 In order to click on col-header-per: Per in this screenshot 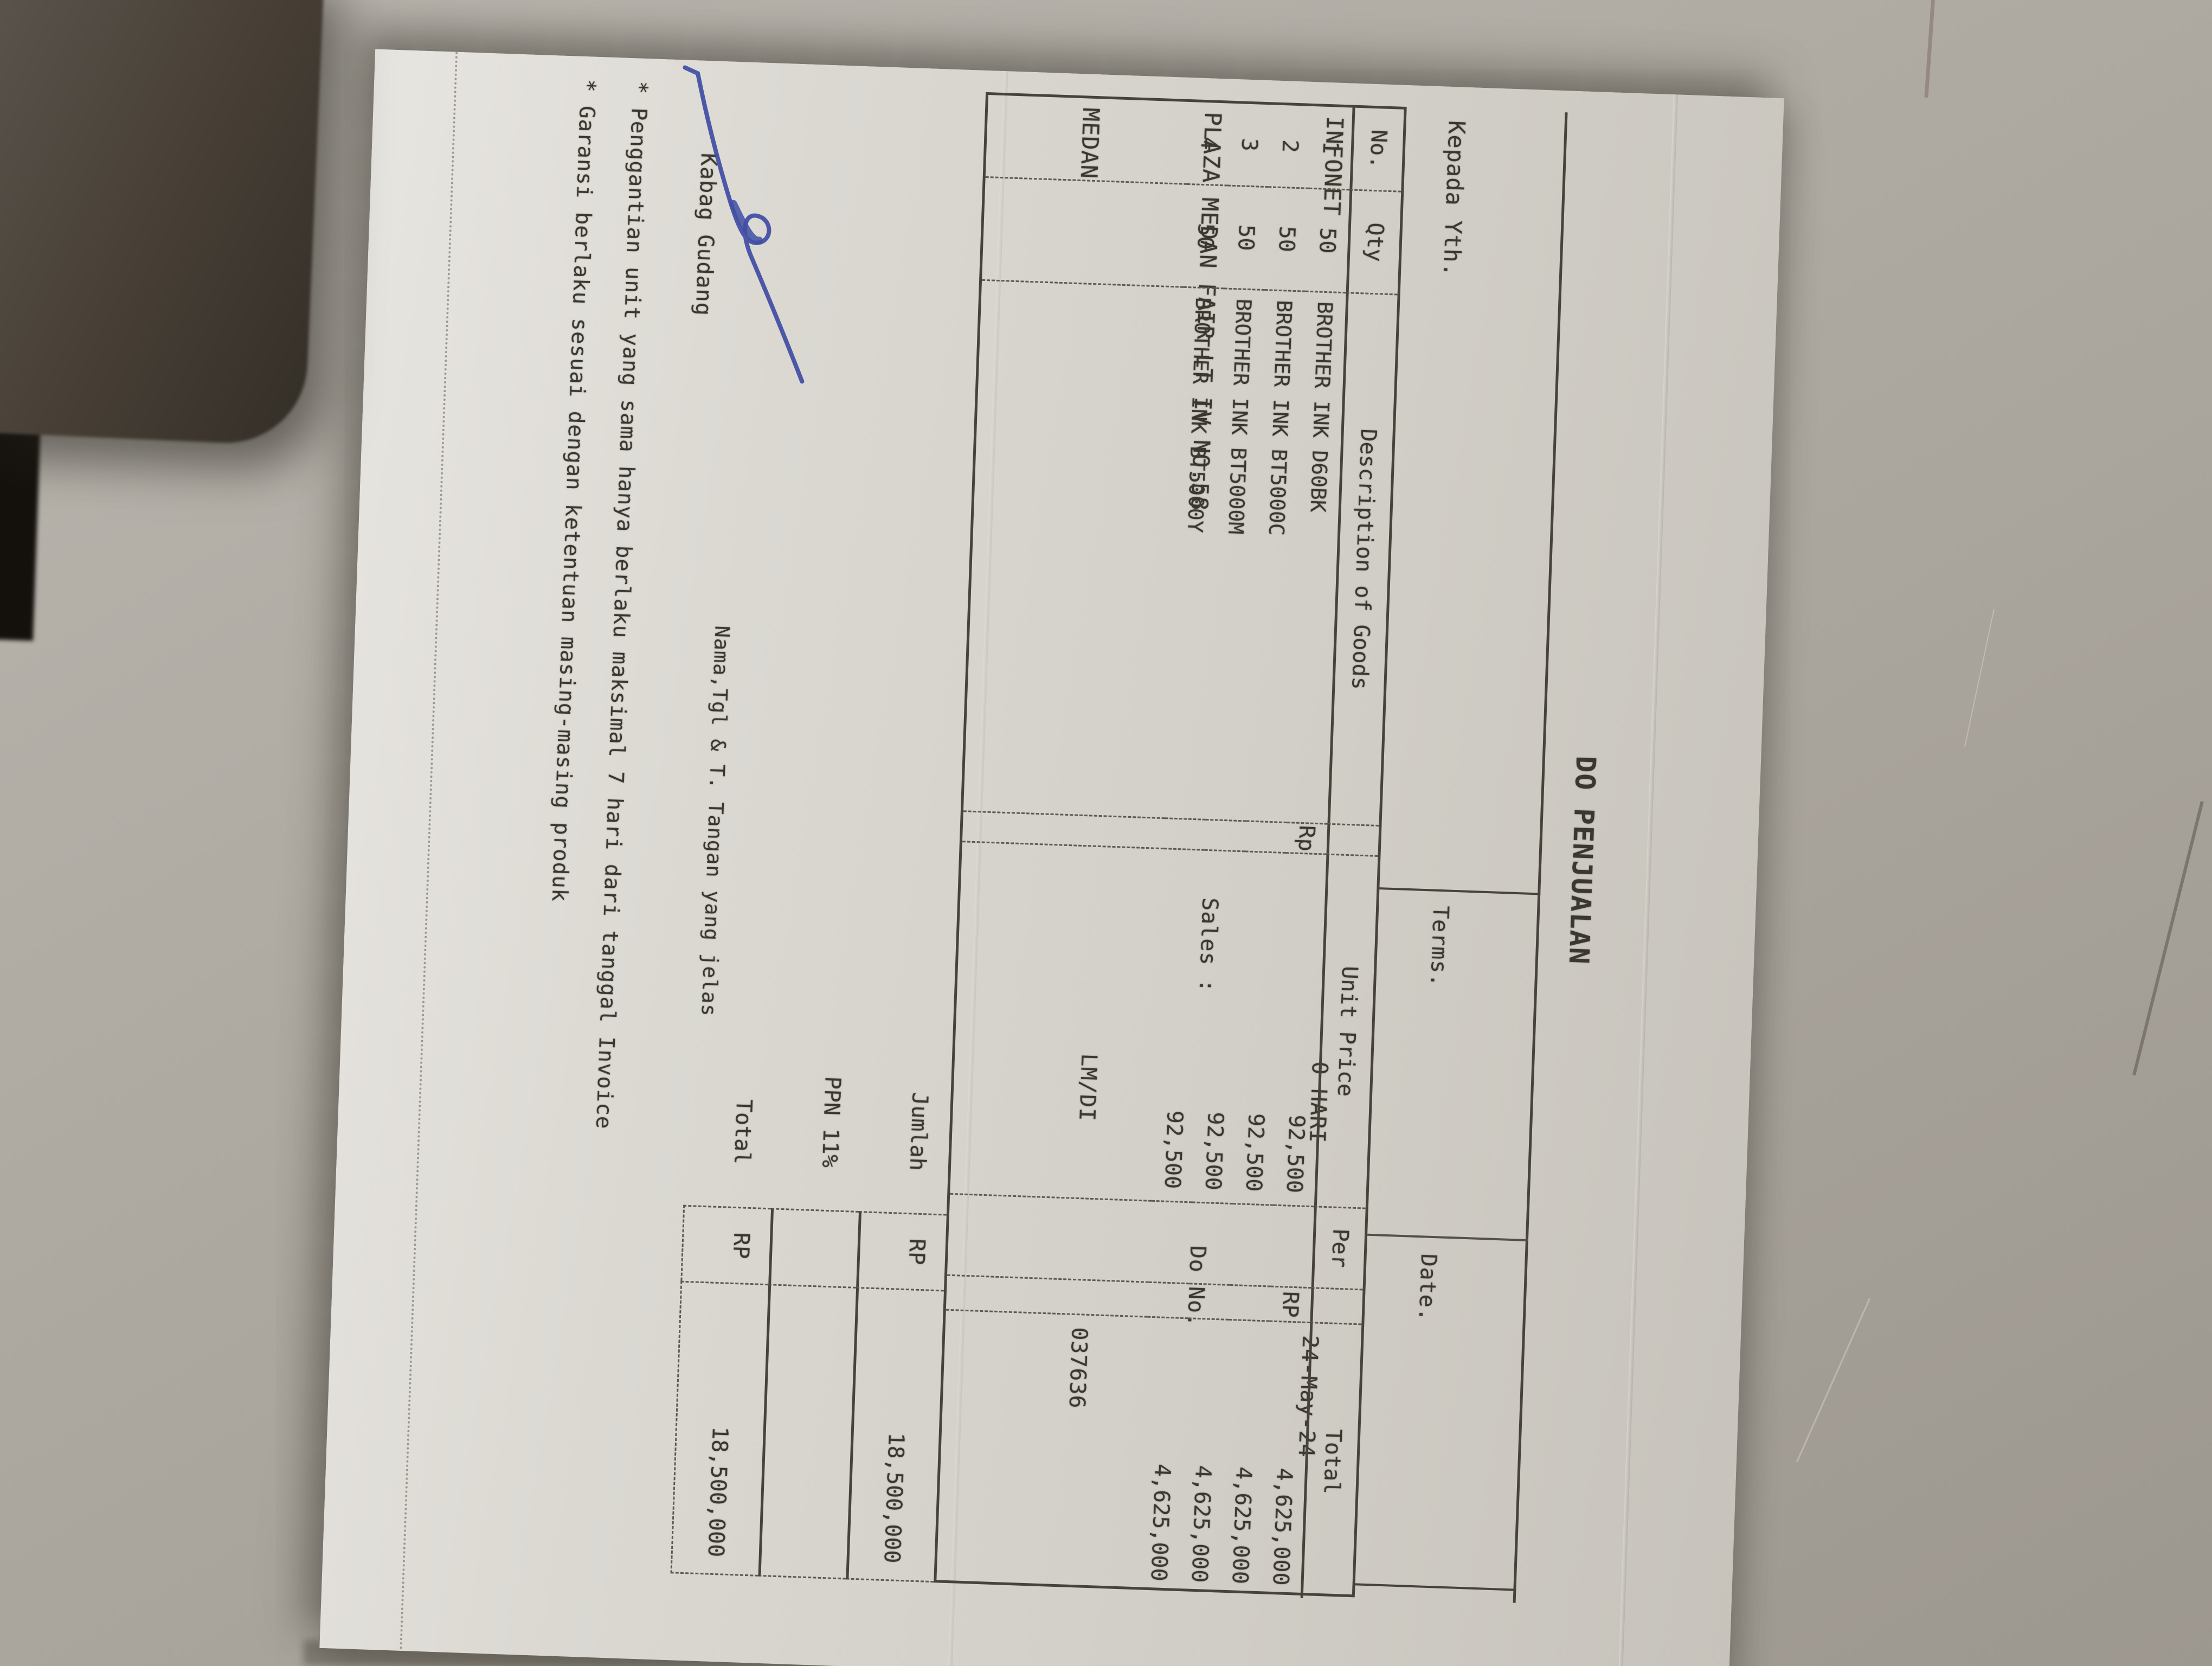, I will do `click(1338, 1248)`.